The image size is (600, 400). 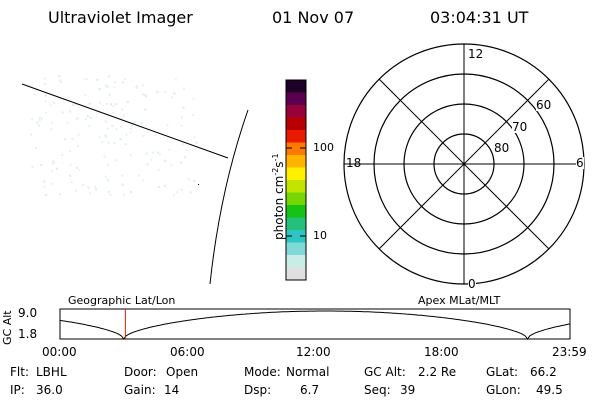 What do you see at coordinates (17, 390) in the screenshot?
I see `status-ip-key: IP:` at bounding box center [17, 390].